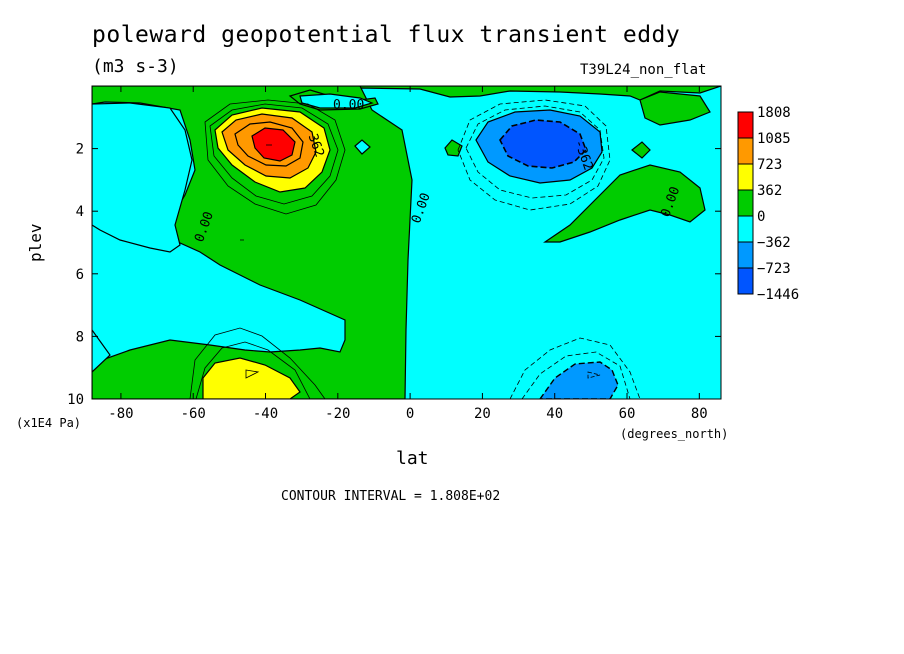  Describe the element at coordinates (761, 217) in the screenshot. I see `colorbar-label: 0` at that location.